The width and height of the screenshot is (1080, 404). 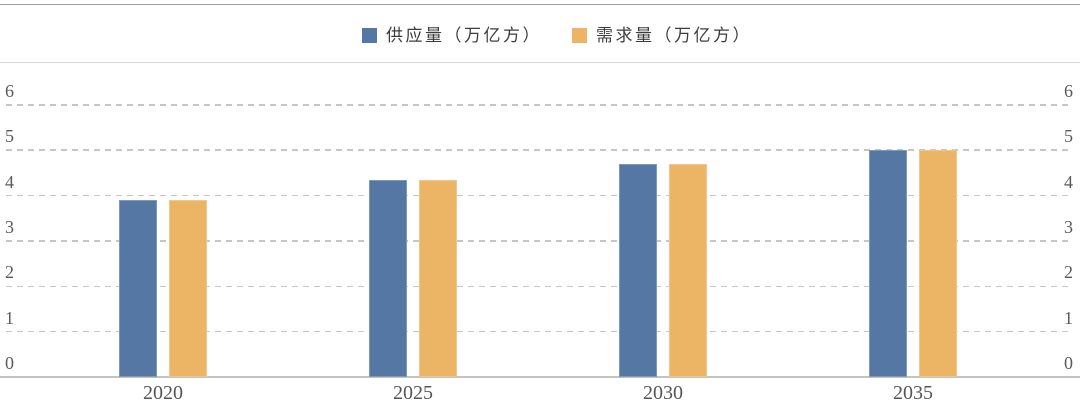 What do you see at coordinates (540, 62) in the screenshot?
I see `legend-divider` at bounding box center [540, 62].